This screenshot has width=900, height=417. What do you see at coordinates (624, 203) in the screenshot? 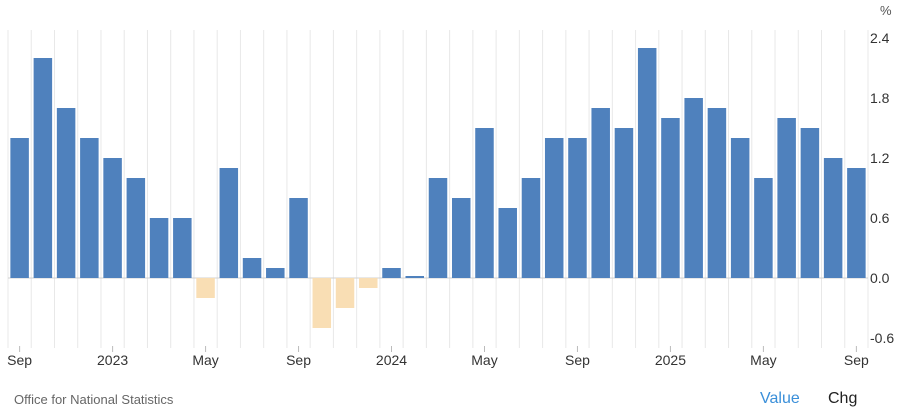
I see `bar: Nov 2024: 1.5` at bounding box center [624, 203].